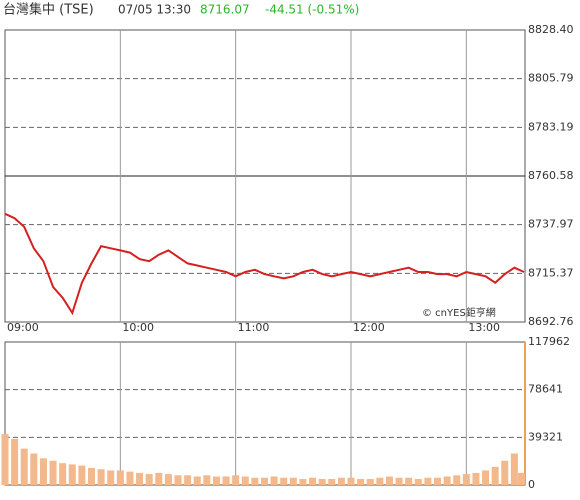  Describe the element at coordinates (459, 312) in the screenshot. I see `watermark: © cnYES鉅亨網` at that location.